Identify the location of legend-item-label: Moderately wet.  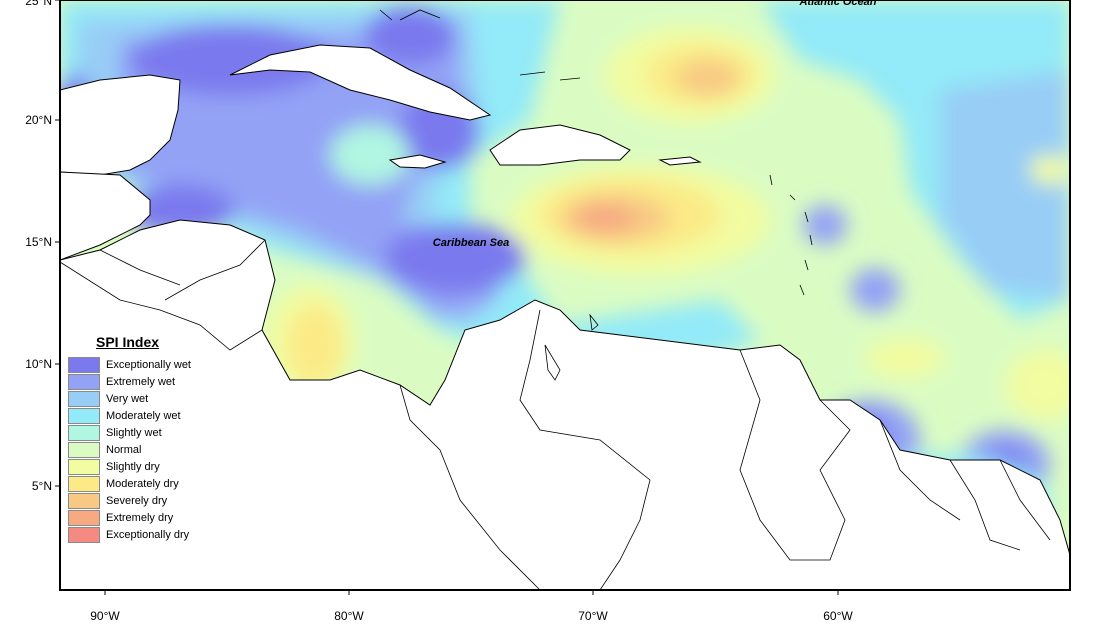
(143, 415).